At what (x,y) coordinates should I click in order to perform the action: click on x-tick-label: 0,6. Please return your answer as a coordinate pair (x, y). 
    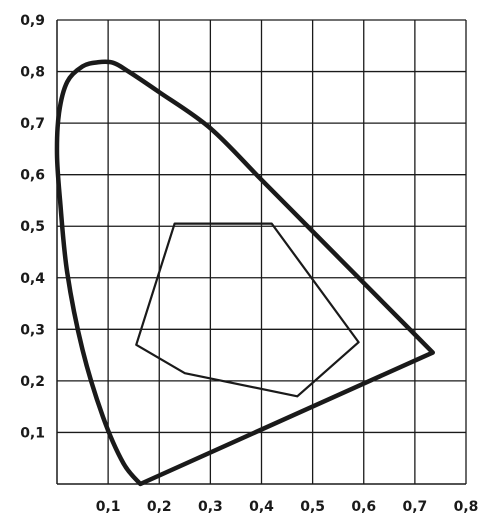
    Looking at the image, I should click on (363, 507).